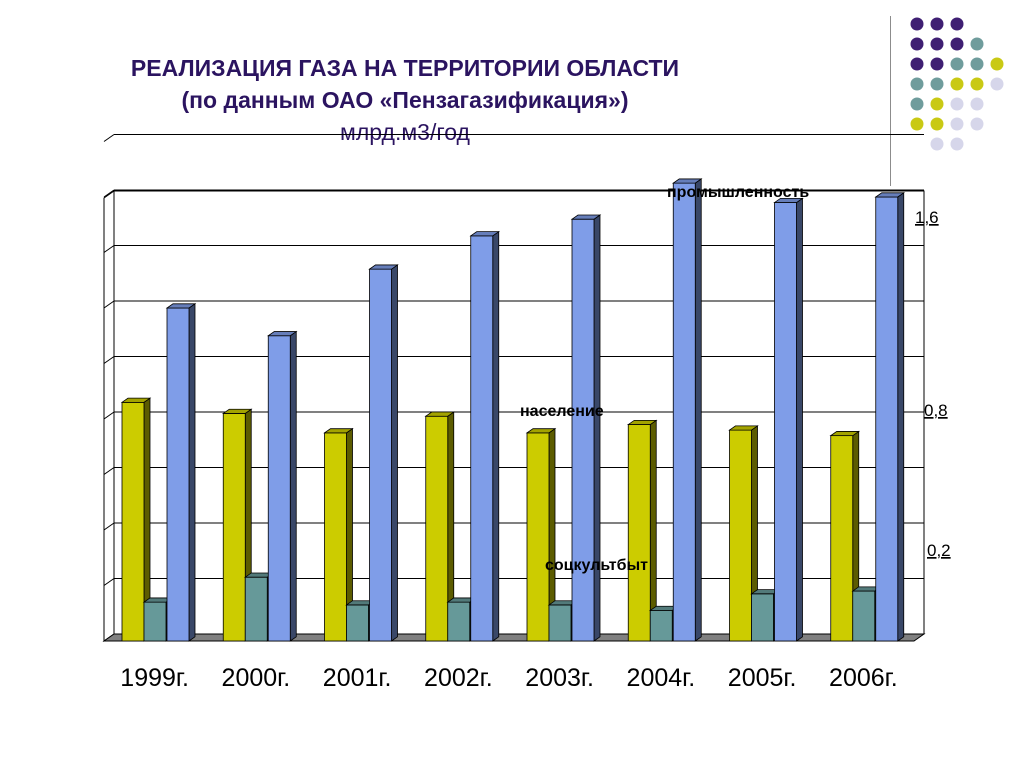 This screenshot has width=1024, height=768. What do you see at coordinates (154, 678) in the screenshot?
I see `x-tick-label: 1999г.` at bounding box center [154, 678].